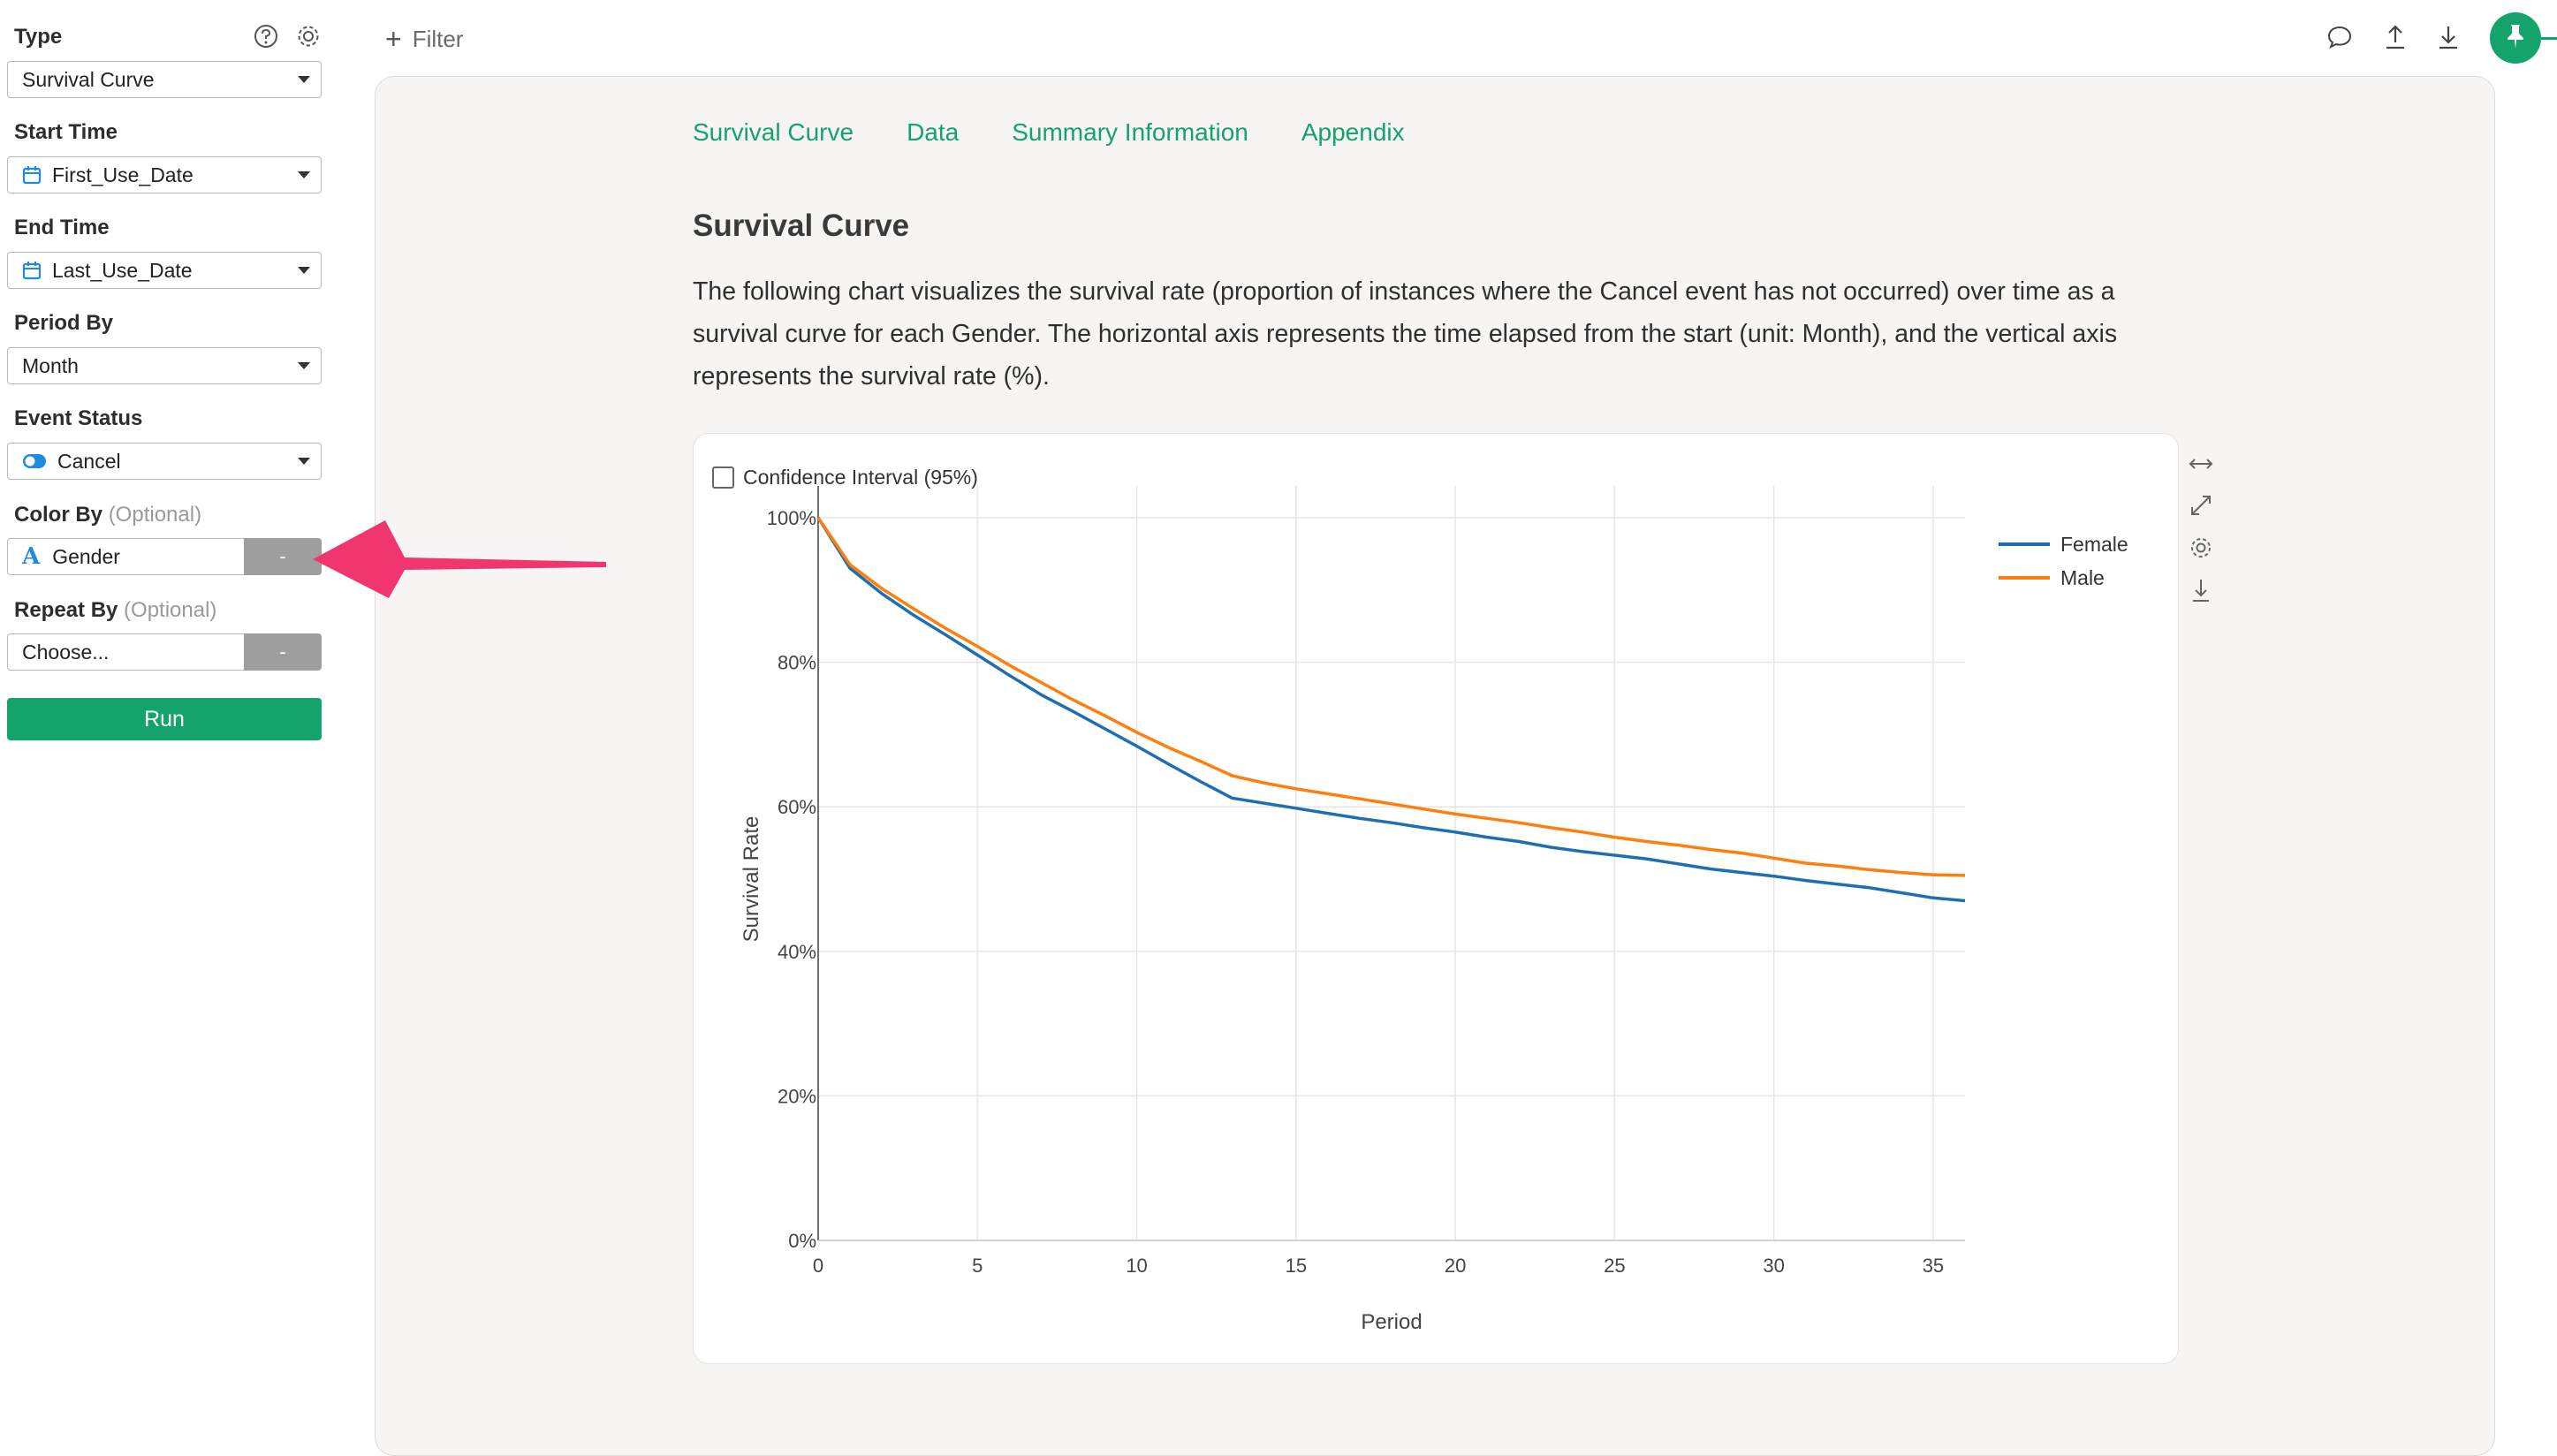 The width and height of the screenshot is (2557, 1456). What do you see at coordinates (66, 610) in the screenshot?
I see `repeat-by-label-text: Repeat By` at bounding box center [66, 610].